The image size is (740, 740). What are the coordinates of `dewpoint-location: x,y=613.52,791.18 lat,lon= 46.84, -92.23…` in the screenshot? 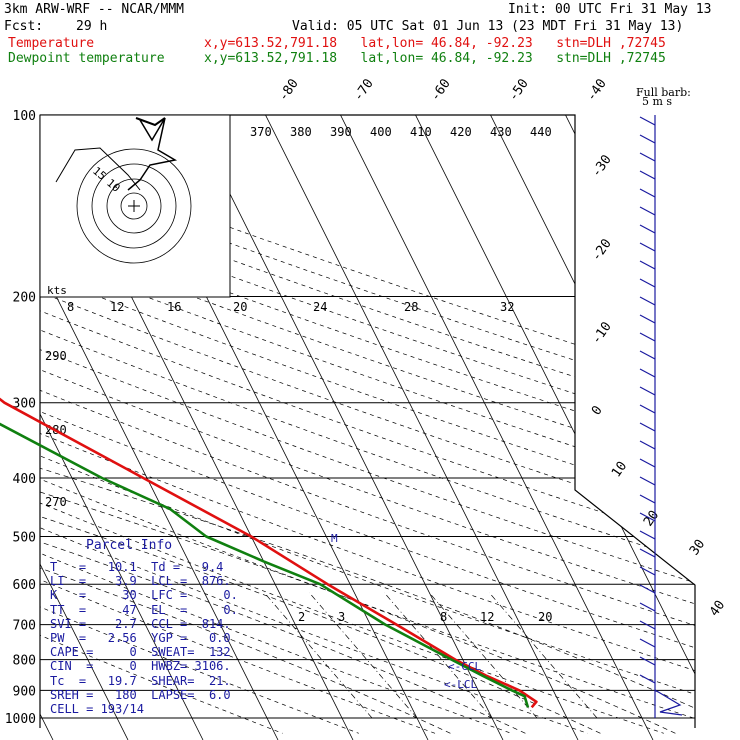 It's located at (435, 58).